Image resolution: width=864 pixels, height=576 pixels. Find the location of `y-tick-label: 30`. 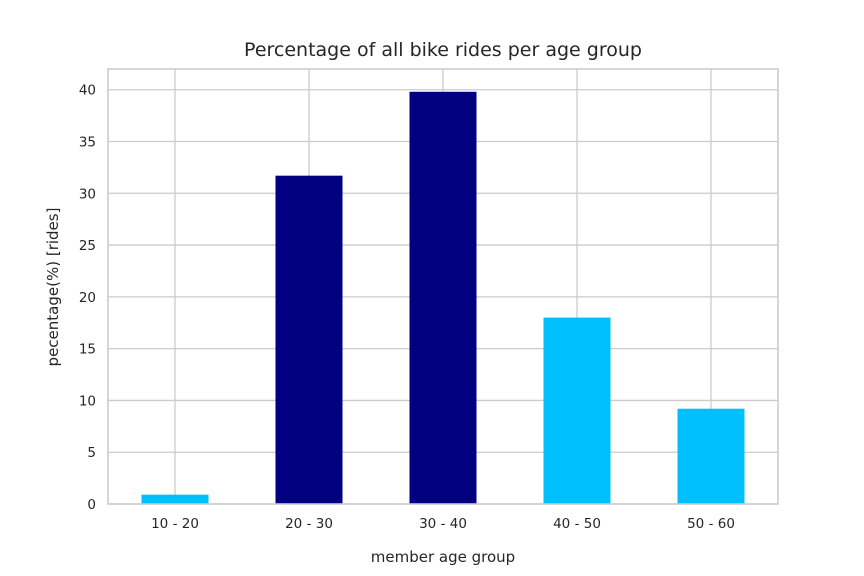

y-tick-label: 30 is located at coordinates (87, 194).